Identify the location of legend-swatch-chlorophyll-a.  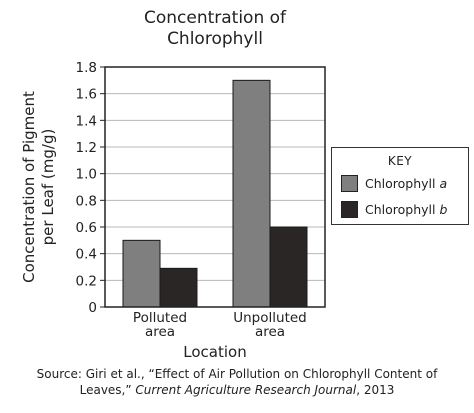
(349, 183).